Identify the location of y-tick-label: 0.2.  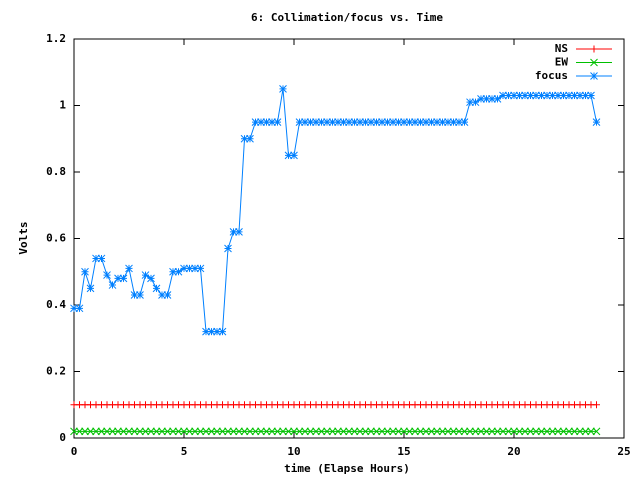
(56, 371).